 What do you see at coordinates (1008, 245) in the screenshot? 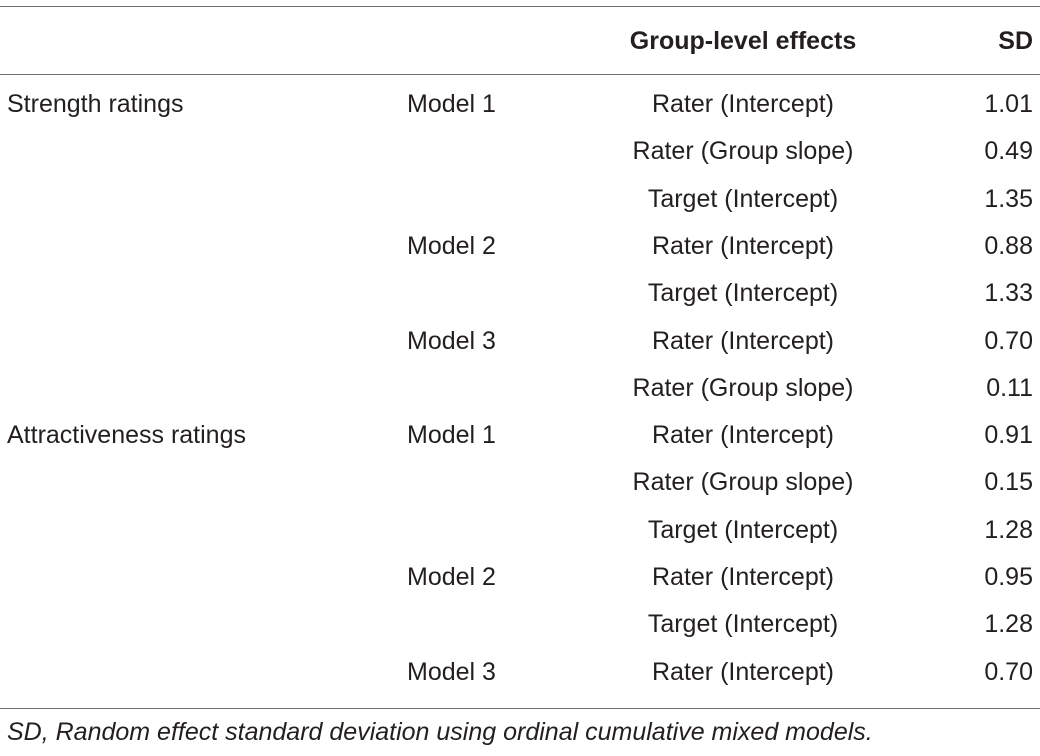
I see `cell-sd: 0.88` at bounding box center [1008, 245].